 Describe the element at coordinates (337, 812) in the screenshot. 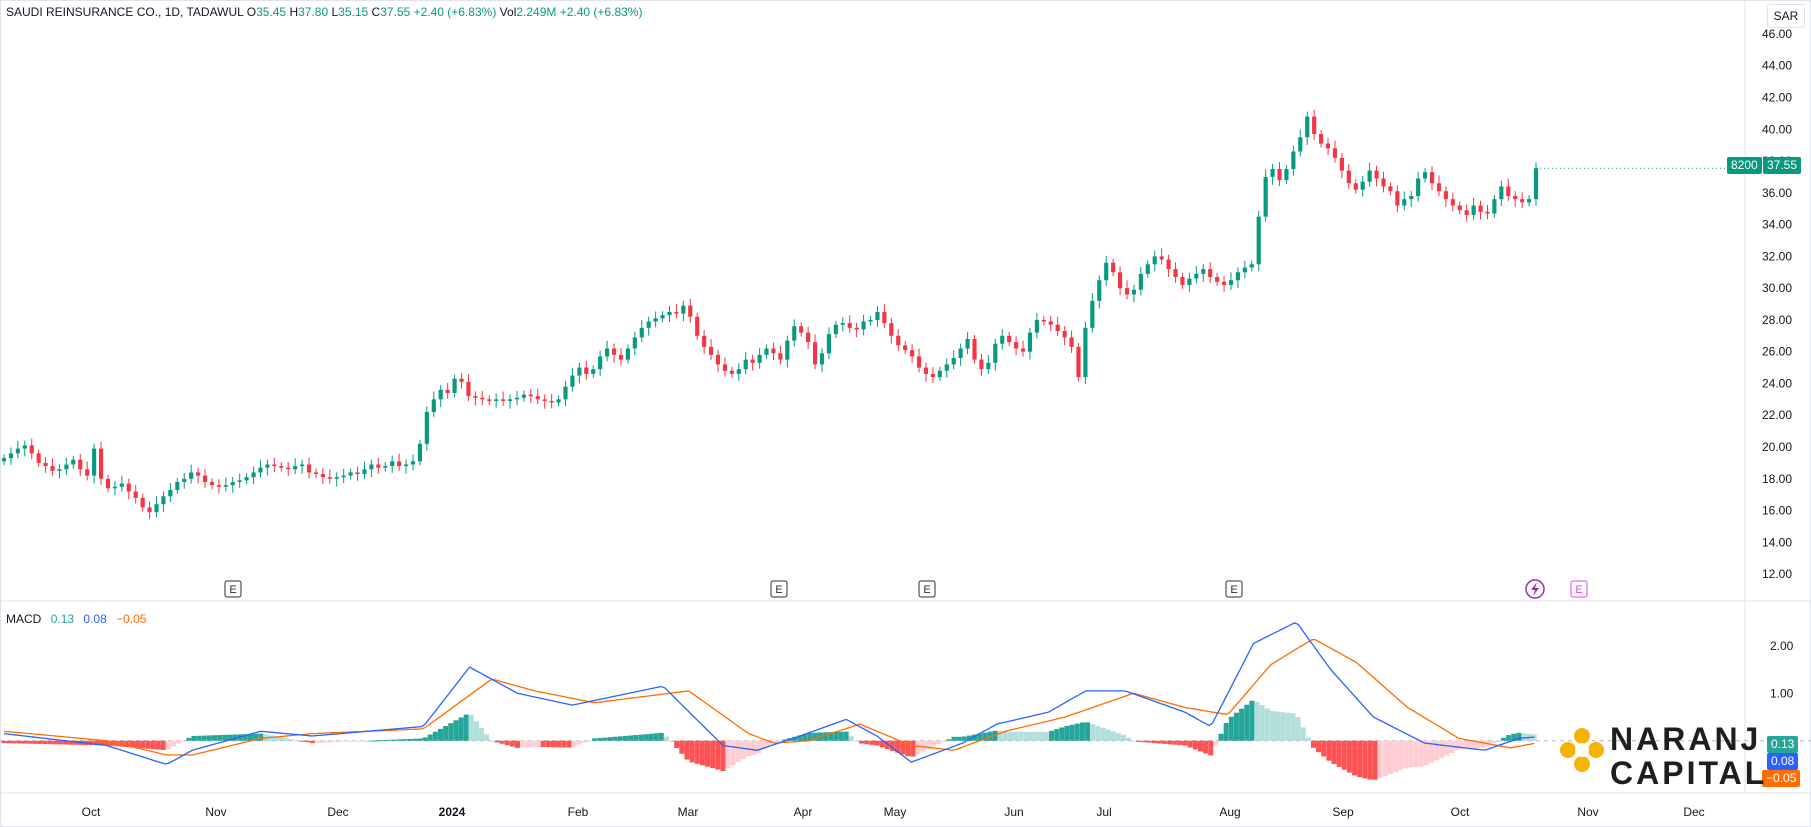

I see `time-tick-label: Dec` at that location.